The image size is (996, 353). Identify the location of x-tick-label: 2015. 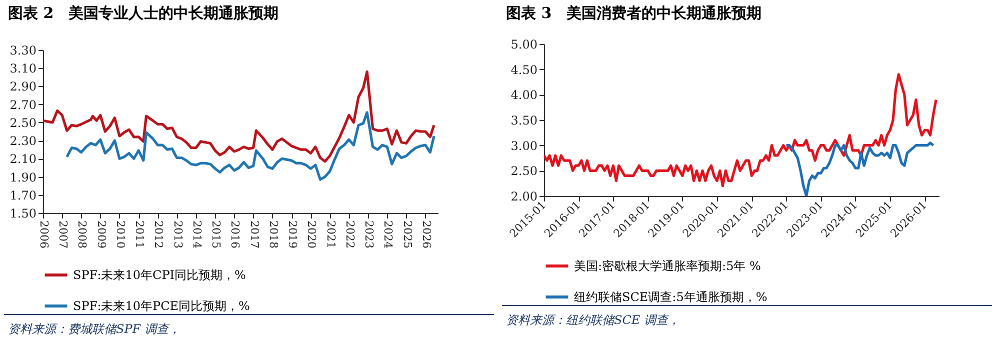
(216, 234).